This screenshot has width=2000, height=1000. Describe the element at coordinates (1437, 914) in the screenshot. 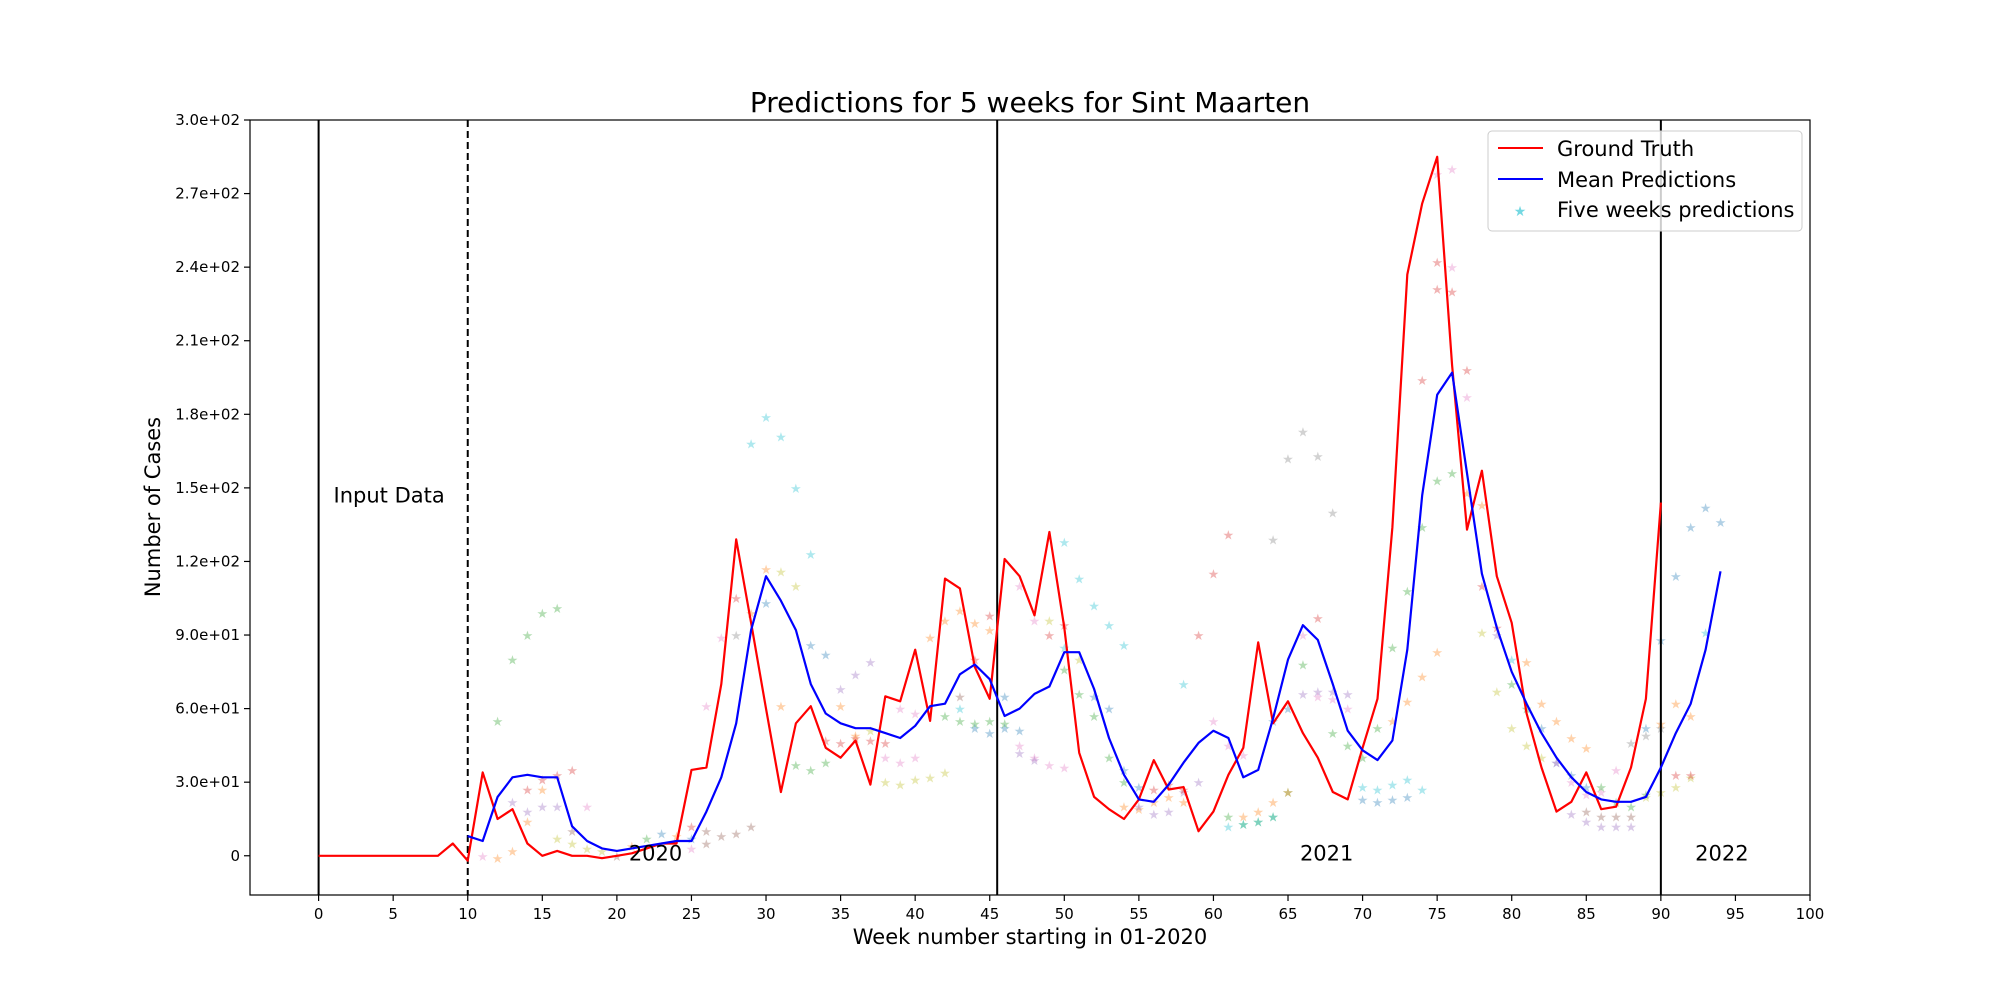

I see `x-tick-label: 75` at that location.